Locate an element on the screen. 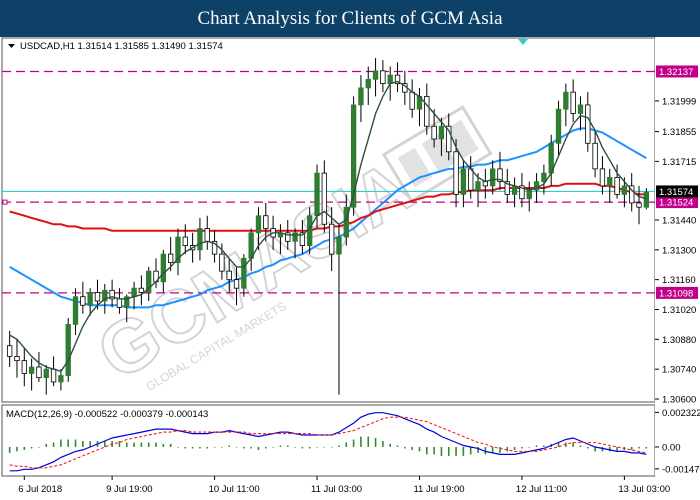 This screenshot has width=700, height=500. macd-panel is located at coordinates (328, 440).